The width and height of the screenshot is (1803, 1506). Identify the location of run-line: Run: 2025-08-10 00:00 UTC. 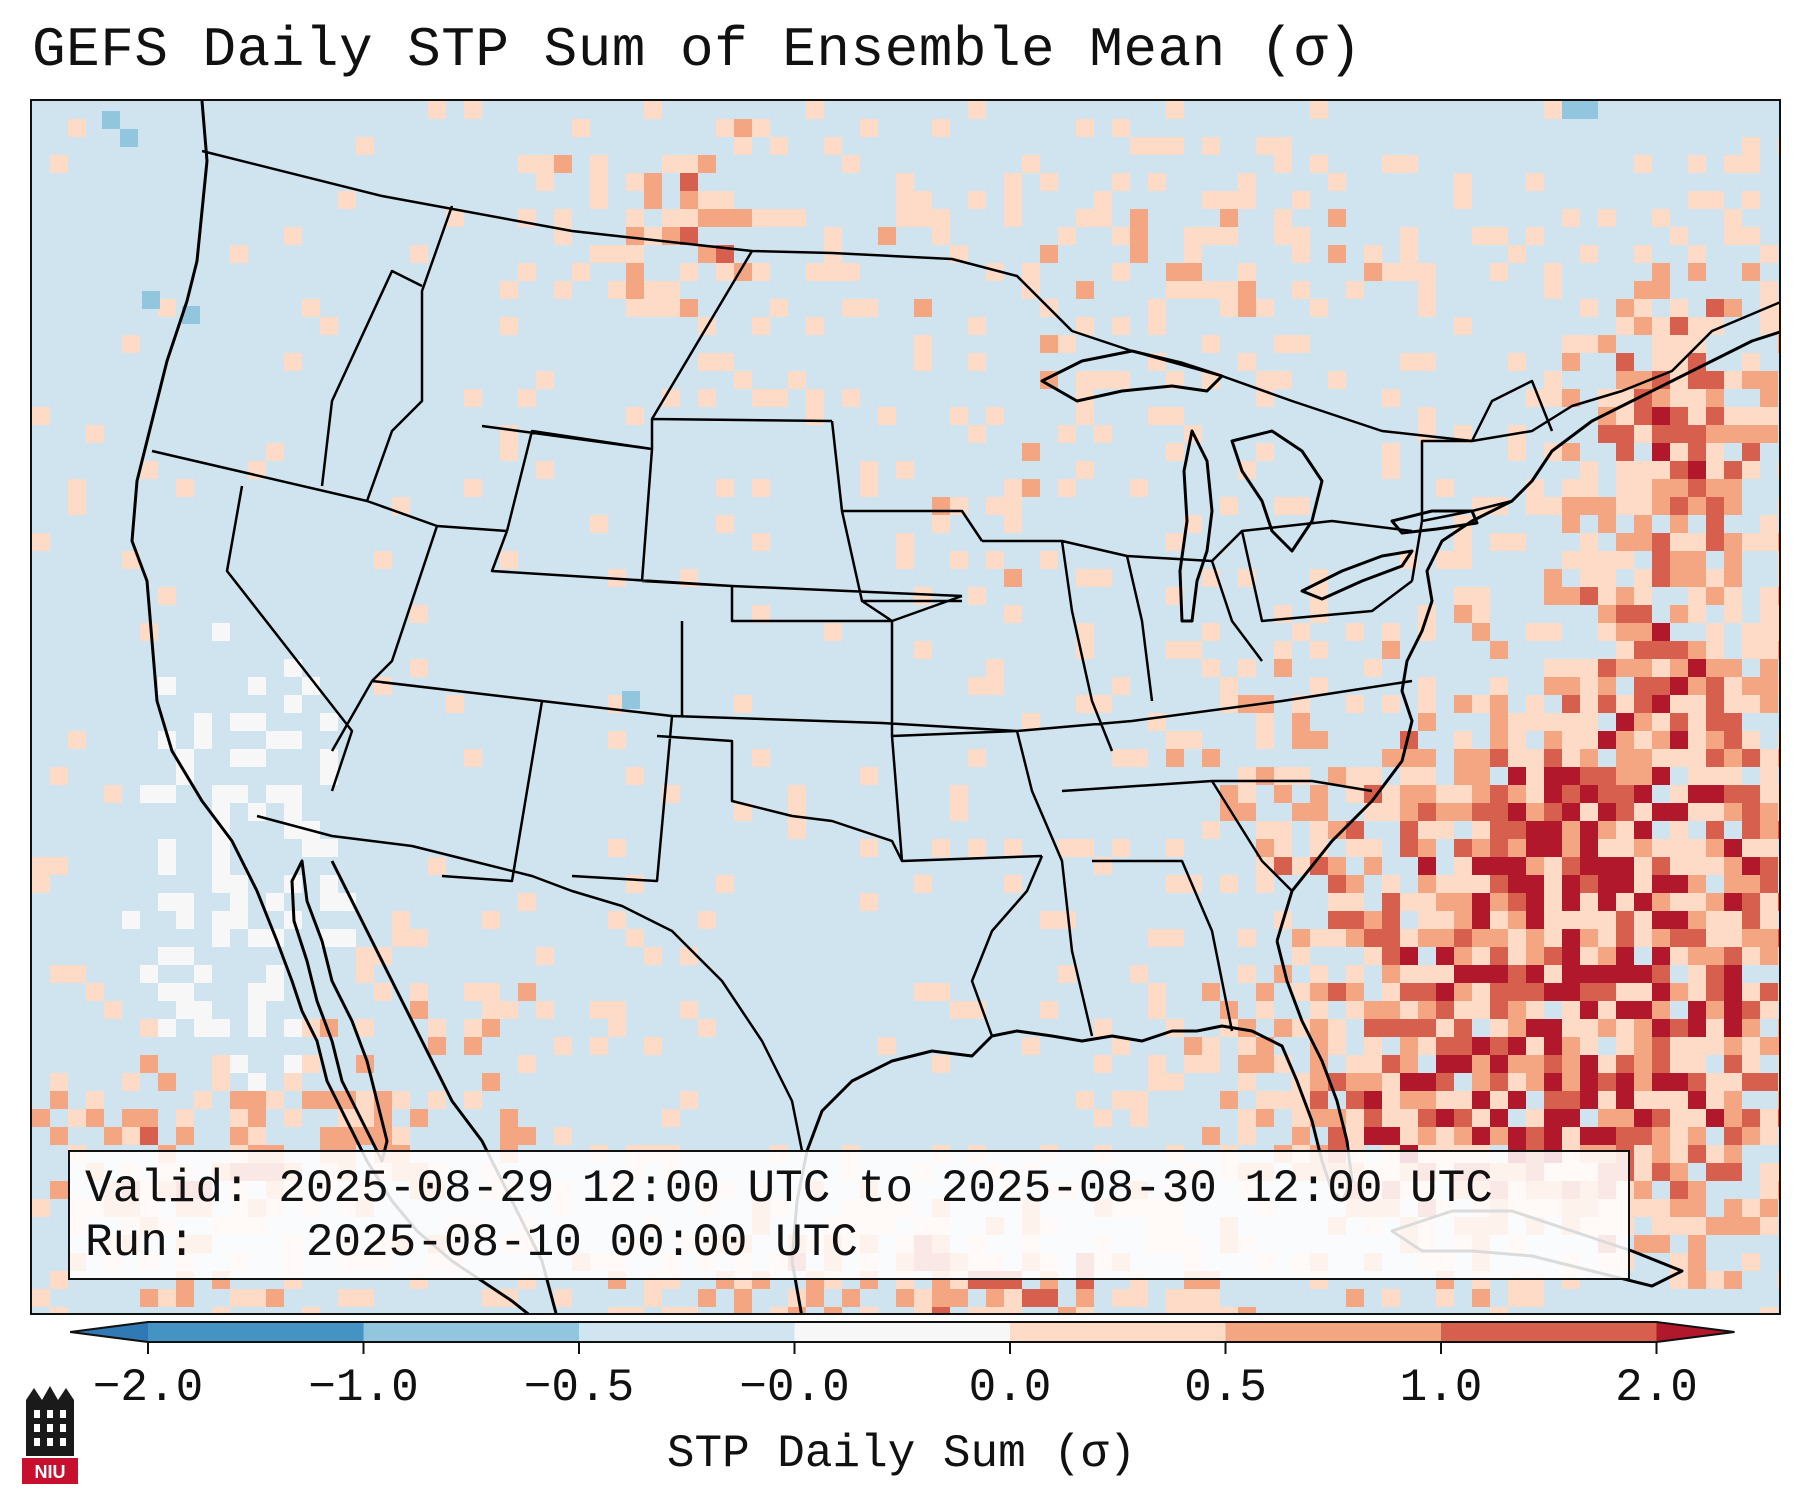
(849, 1243).